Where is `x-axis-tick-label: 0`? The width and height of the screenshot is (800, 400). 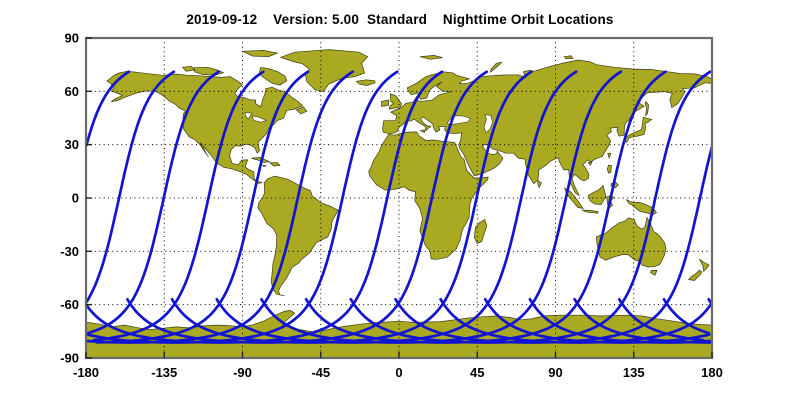 x-axis-tick-label: 0 is located at coordinates (398, 372).